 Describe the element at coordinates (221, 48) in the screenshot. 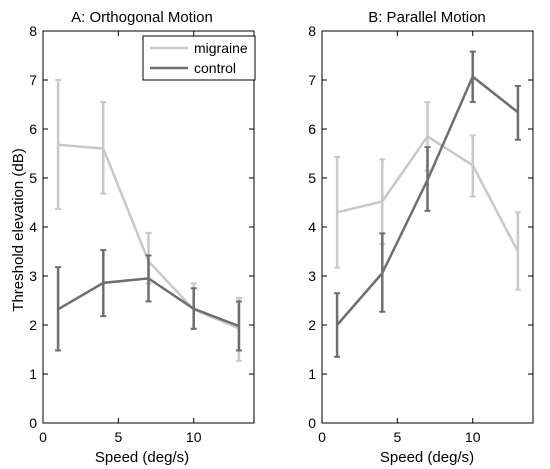

I see `legend-label-migraine: migraine` at that location.